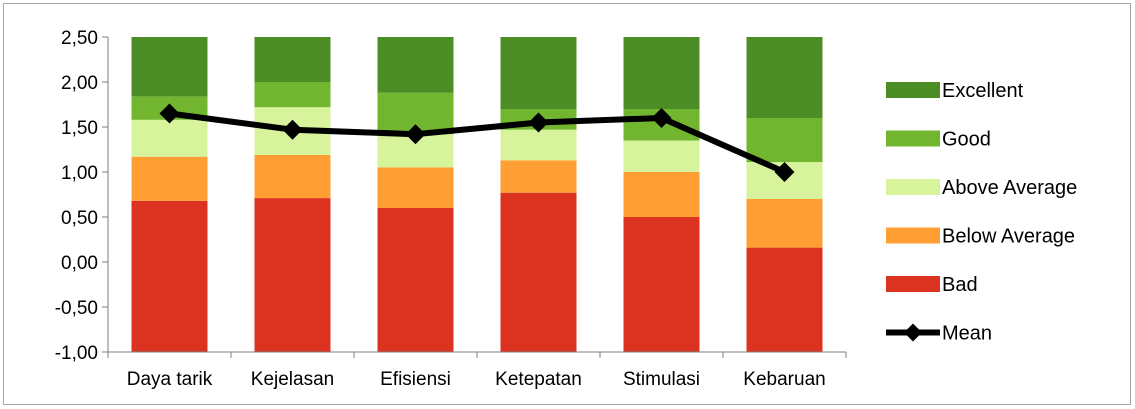 The width and height of the screenshot is (1135, 409). Describe the element at coordinates (79, 128) in the screenshot. I see `y-tick-label: 1,50` at that location.